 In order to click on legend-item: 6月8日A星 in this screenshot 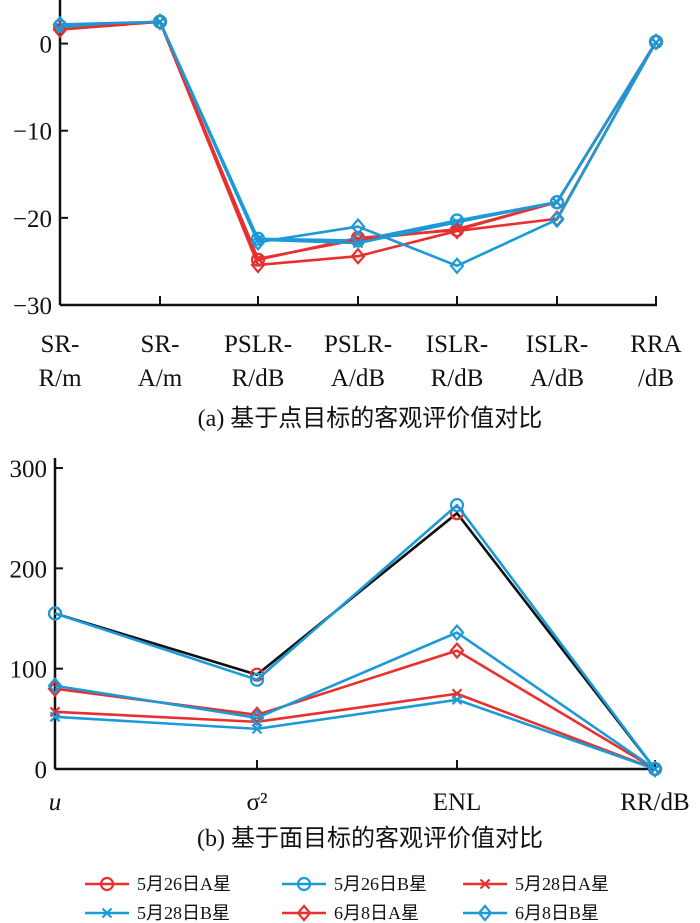, I will do `click(350, 913)`.